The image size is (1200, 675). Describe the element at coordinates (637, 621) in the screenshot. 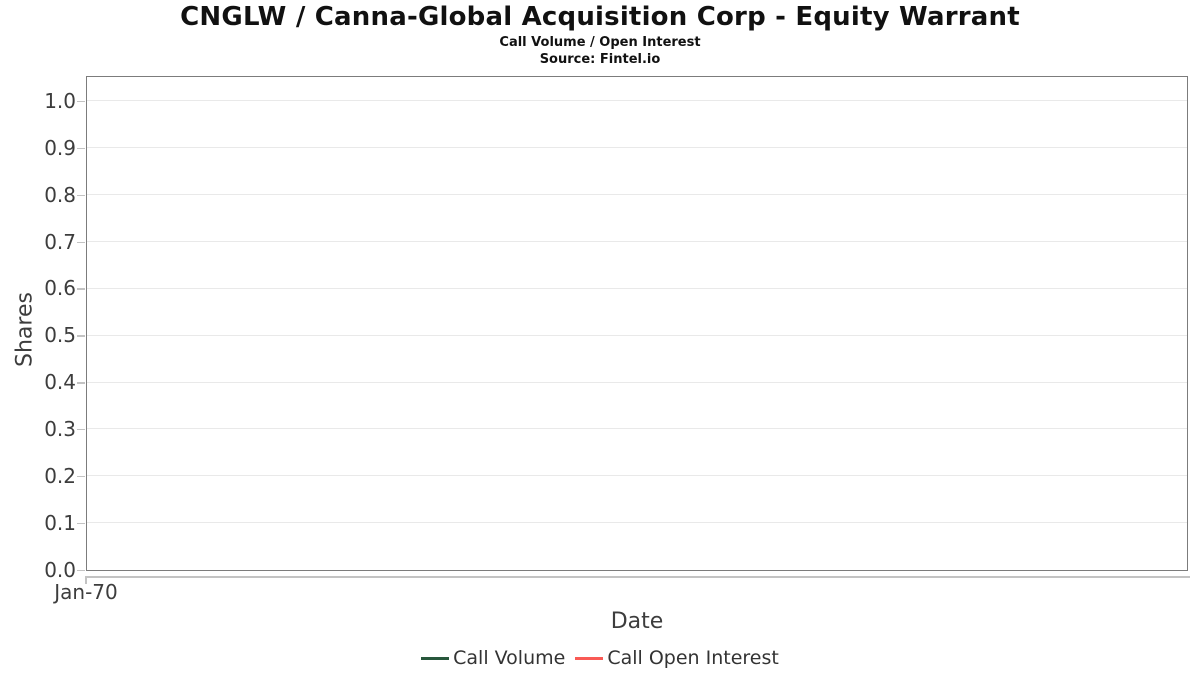

I see `x-axis-label: Date` at that location.